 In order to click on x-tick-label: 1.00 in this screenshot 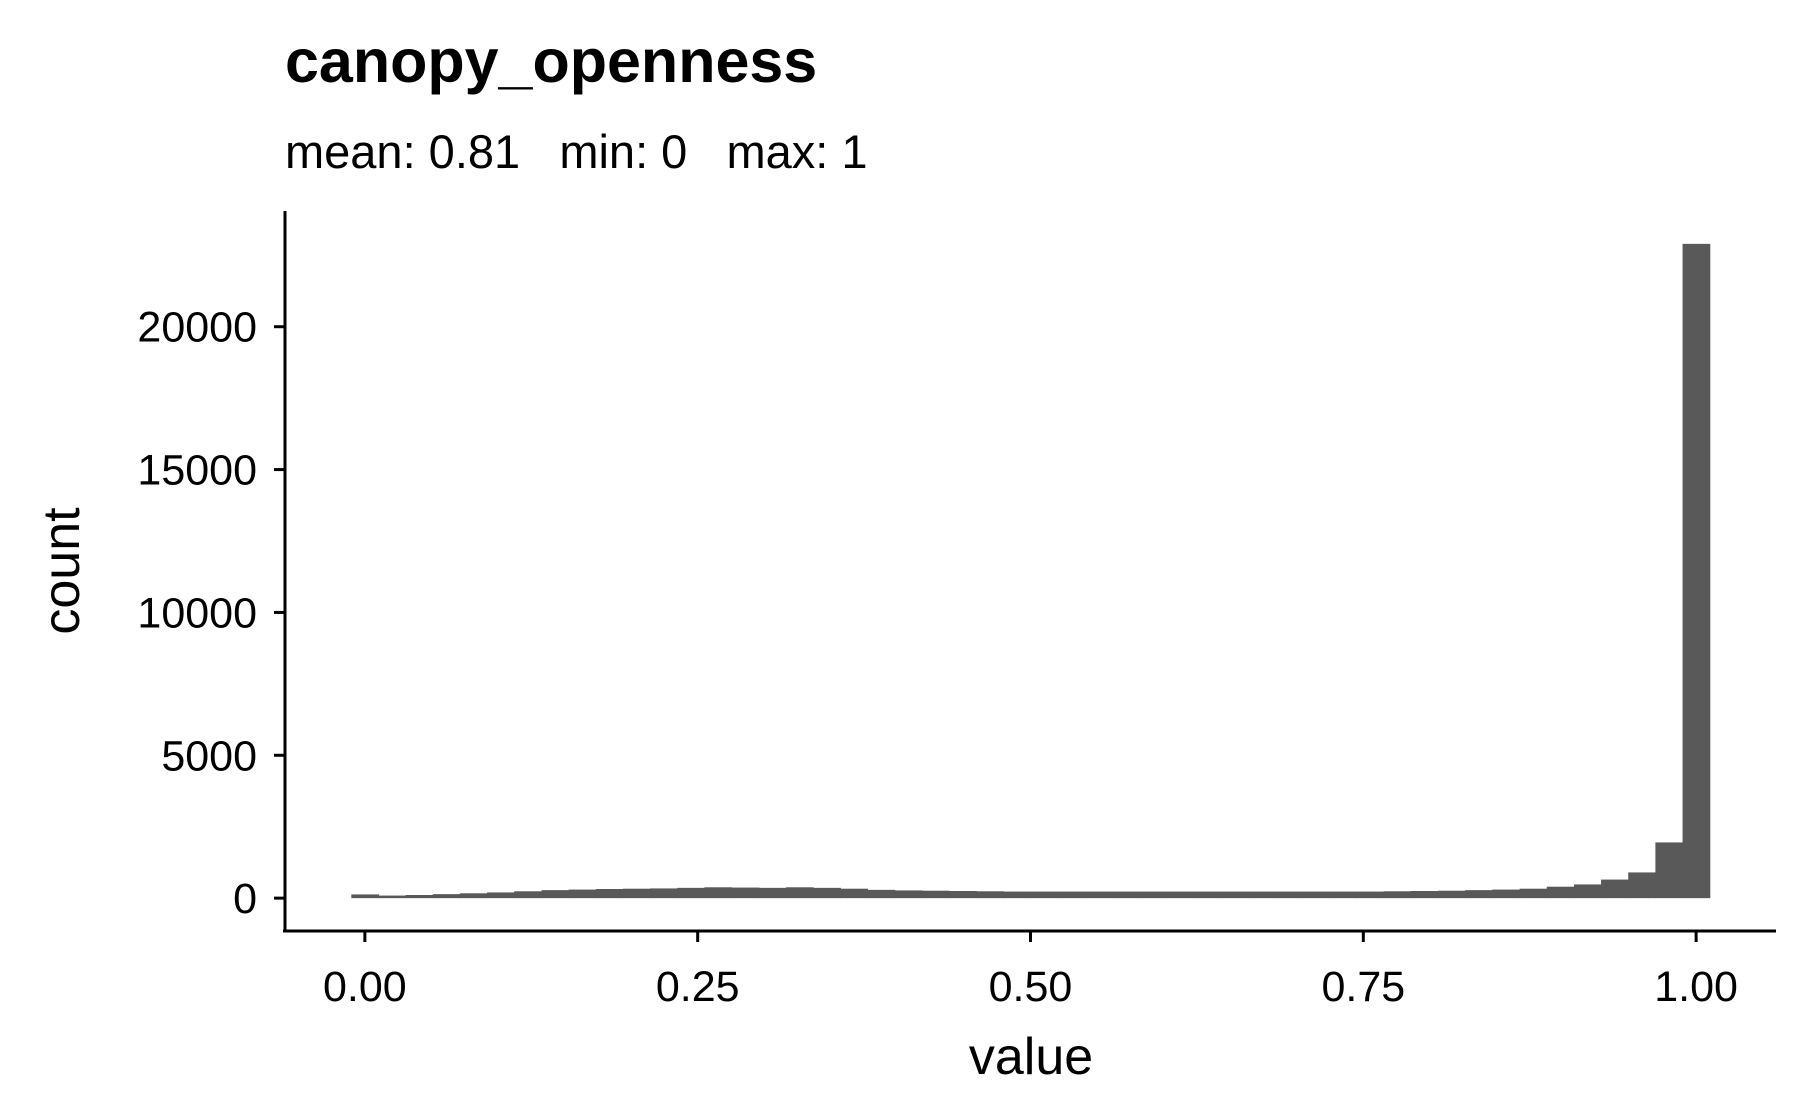, I will do `click(1696, 987)`.